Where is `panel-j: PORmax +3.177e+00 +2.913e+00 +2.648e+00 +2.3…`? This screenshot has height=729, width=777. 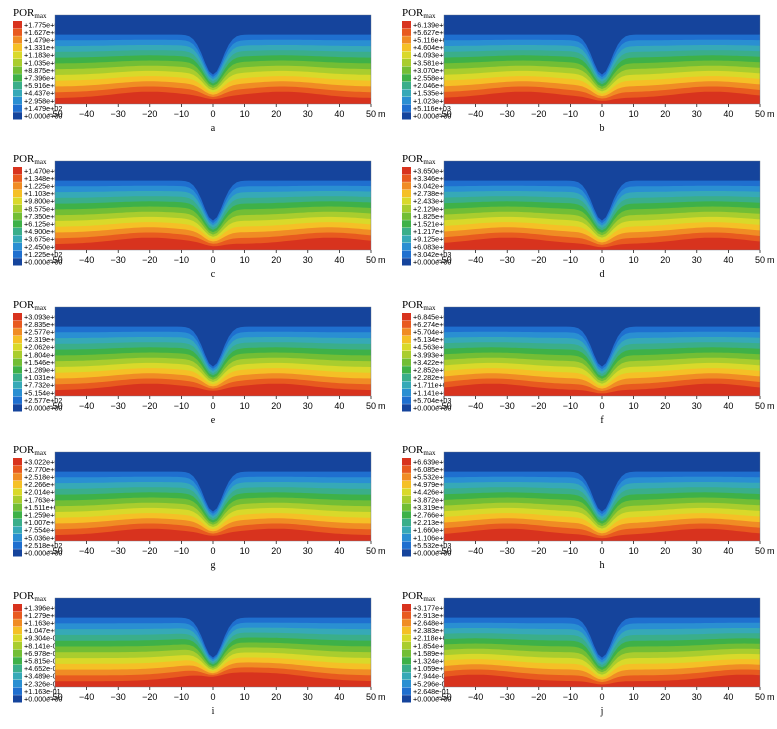 panel-j: PORmax +3.177e+00 +2.913e+00 +2.648e+00 +2.3… is located at coordinates (583, 656).